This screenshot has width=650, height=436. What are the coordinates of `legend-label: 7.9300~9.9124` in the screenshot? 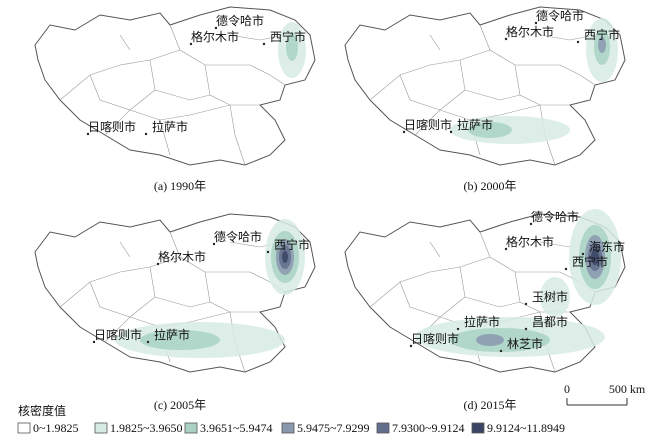 It's located at (428, 428).